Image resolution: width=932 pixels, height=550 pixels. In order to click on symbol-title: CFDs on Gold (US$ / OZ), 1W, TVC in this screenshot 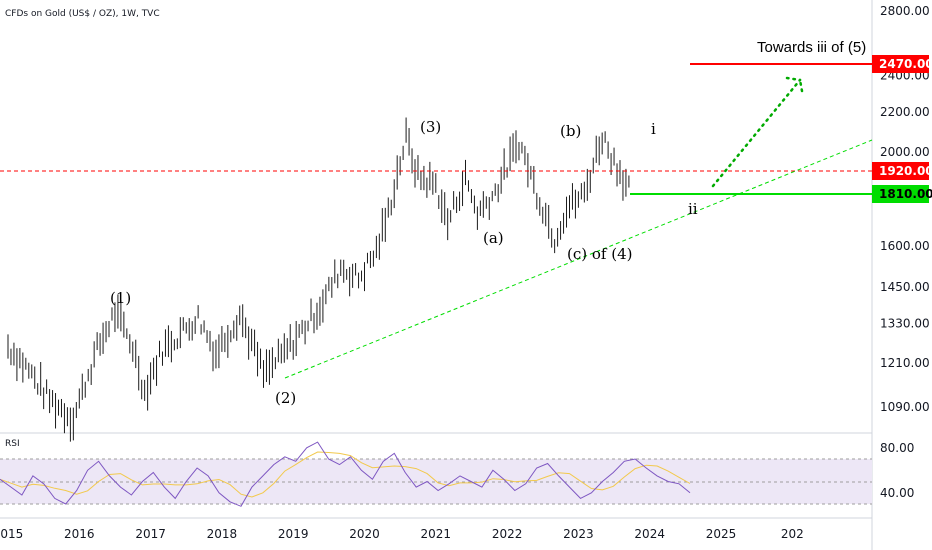, I will do `click(82, 14)`.